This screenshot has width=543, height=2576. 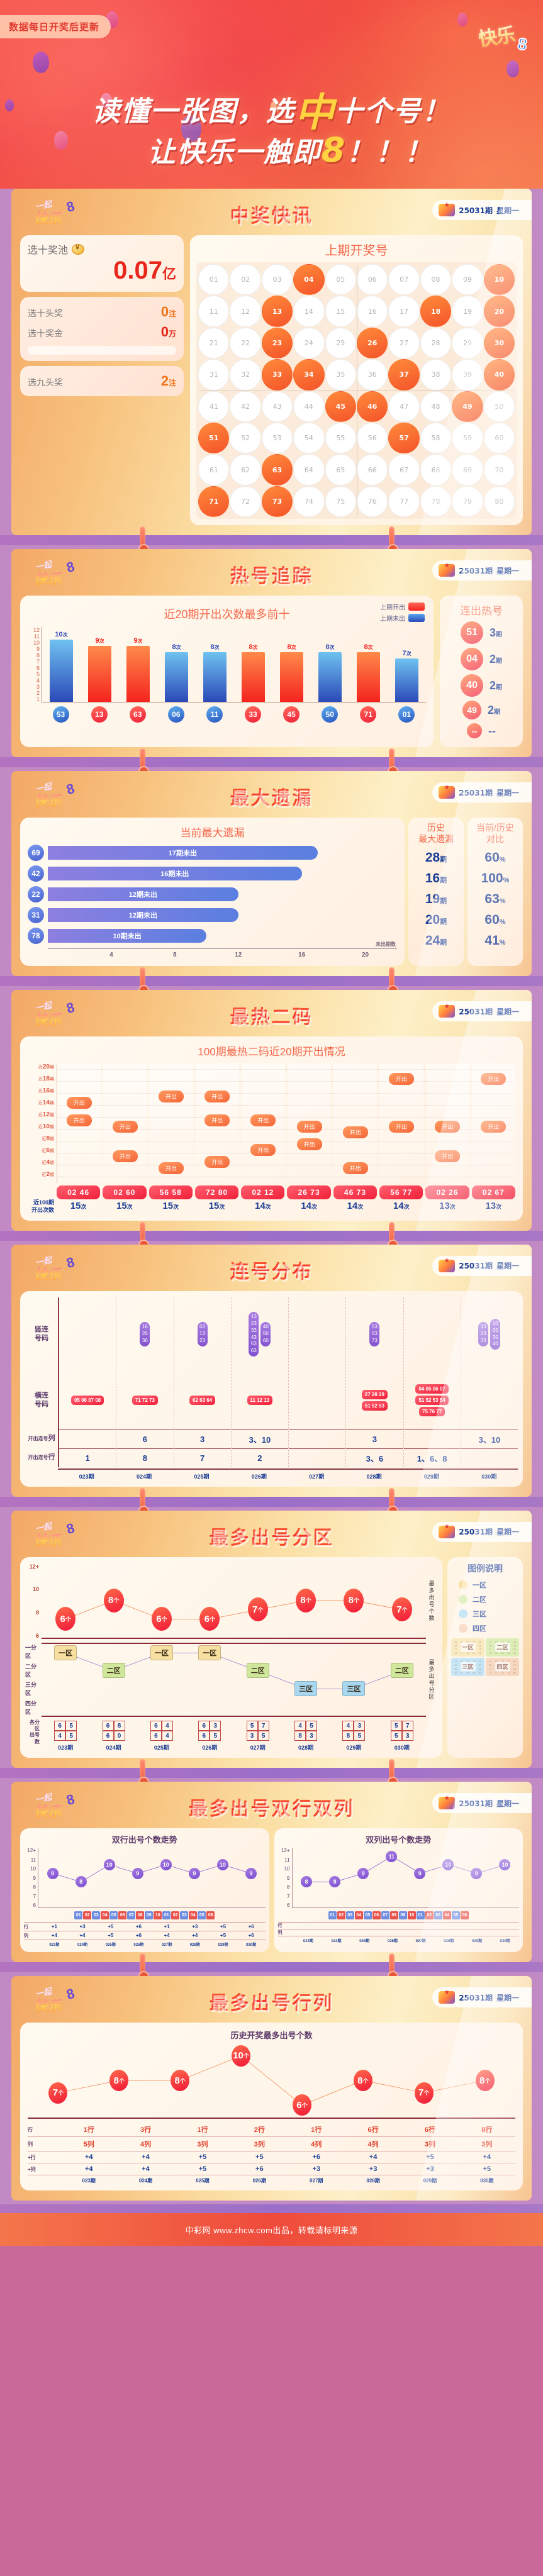 I want to click on omission-bar: 10期未出, so click(x=127, y=936).